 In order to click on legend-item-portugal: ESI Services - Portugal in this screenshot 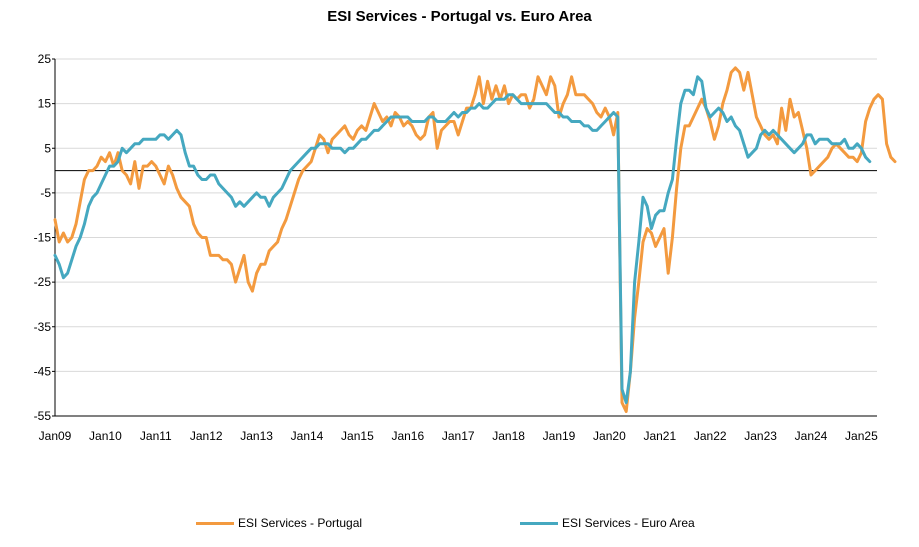, I will do `click(279, 523)`.